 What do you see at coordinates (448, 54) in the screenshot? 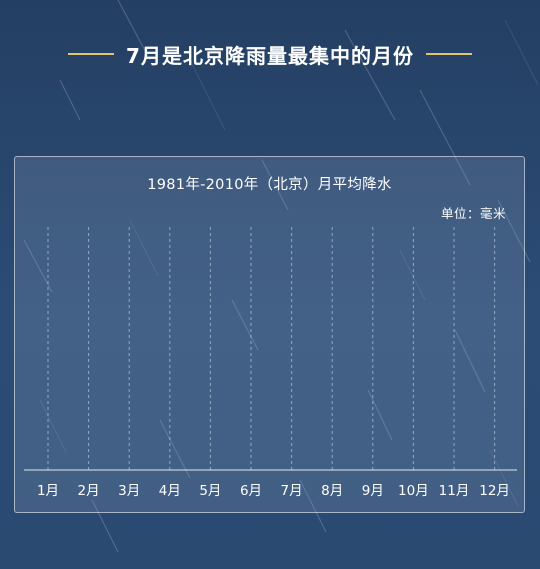
I see `headline-right-rule` at bounding box center [448, 54].